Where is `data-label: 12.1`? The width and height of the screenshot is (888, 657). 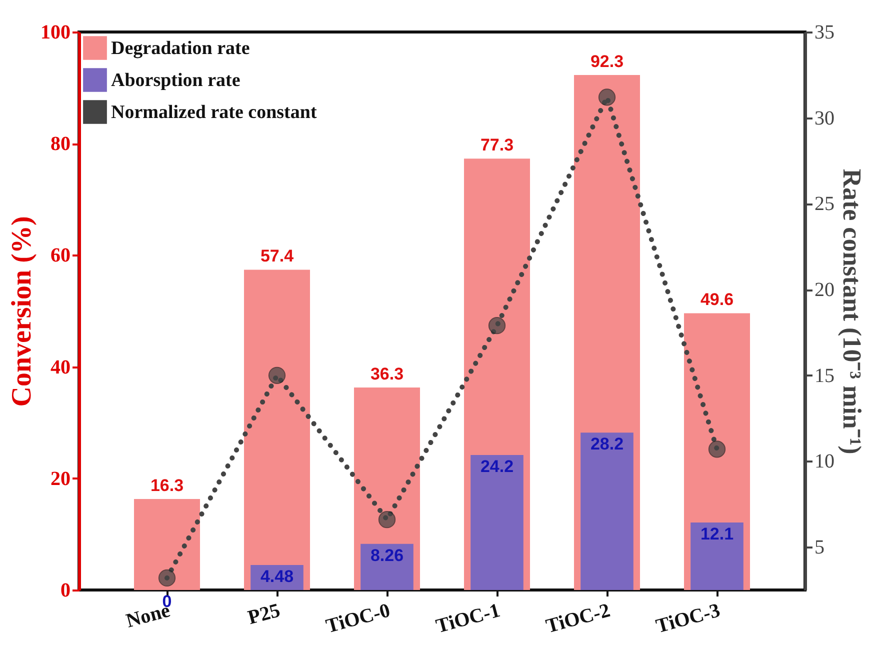
data-label: 12.1 is located at coordinates (717, 534).